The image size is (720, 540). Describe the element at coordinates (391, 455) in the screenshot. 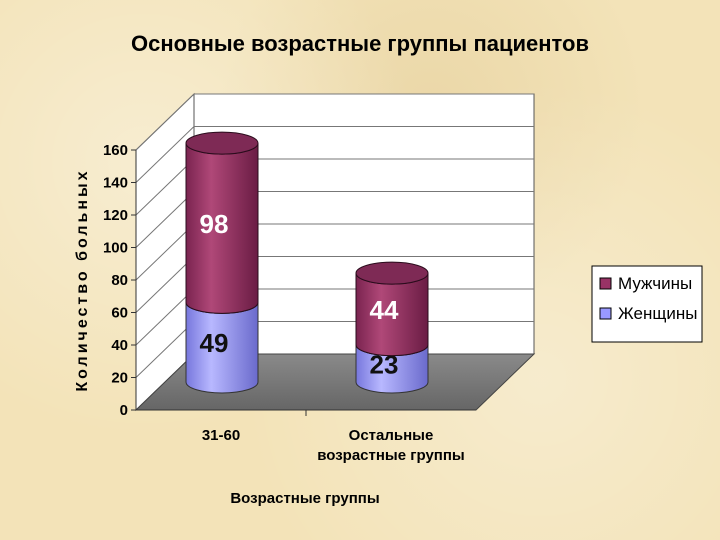

I see `x-tick-label-line: возрастные группы` at that location.